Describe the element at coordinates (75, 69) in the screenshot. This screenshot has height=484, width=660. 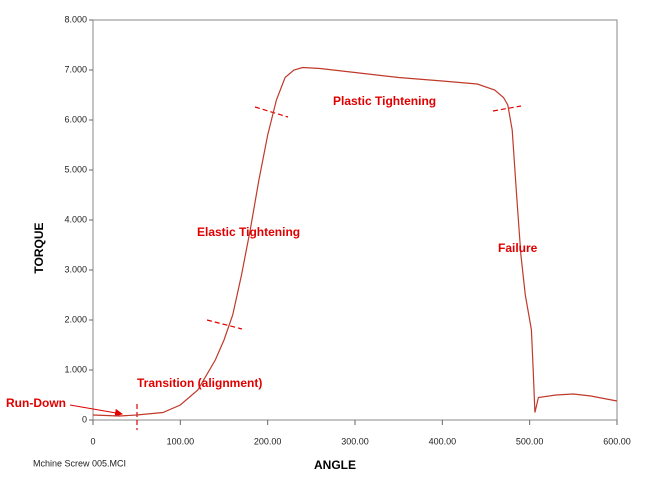
I see `y-tick-label: 7.000` at that location.